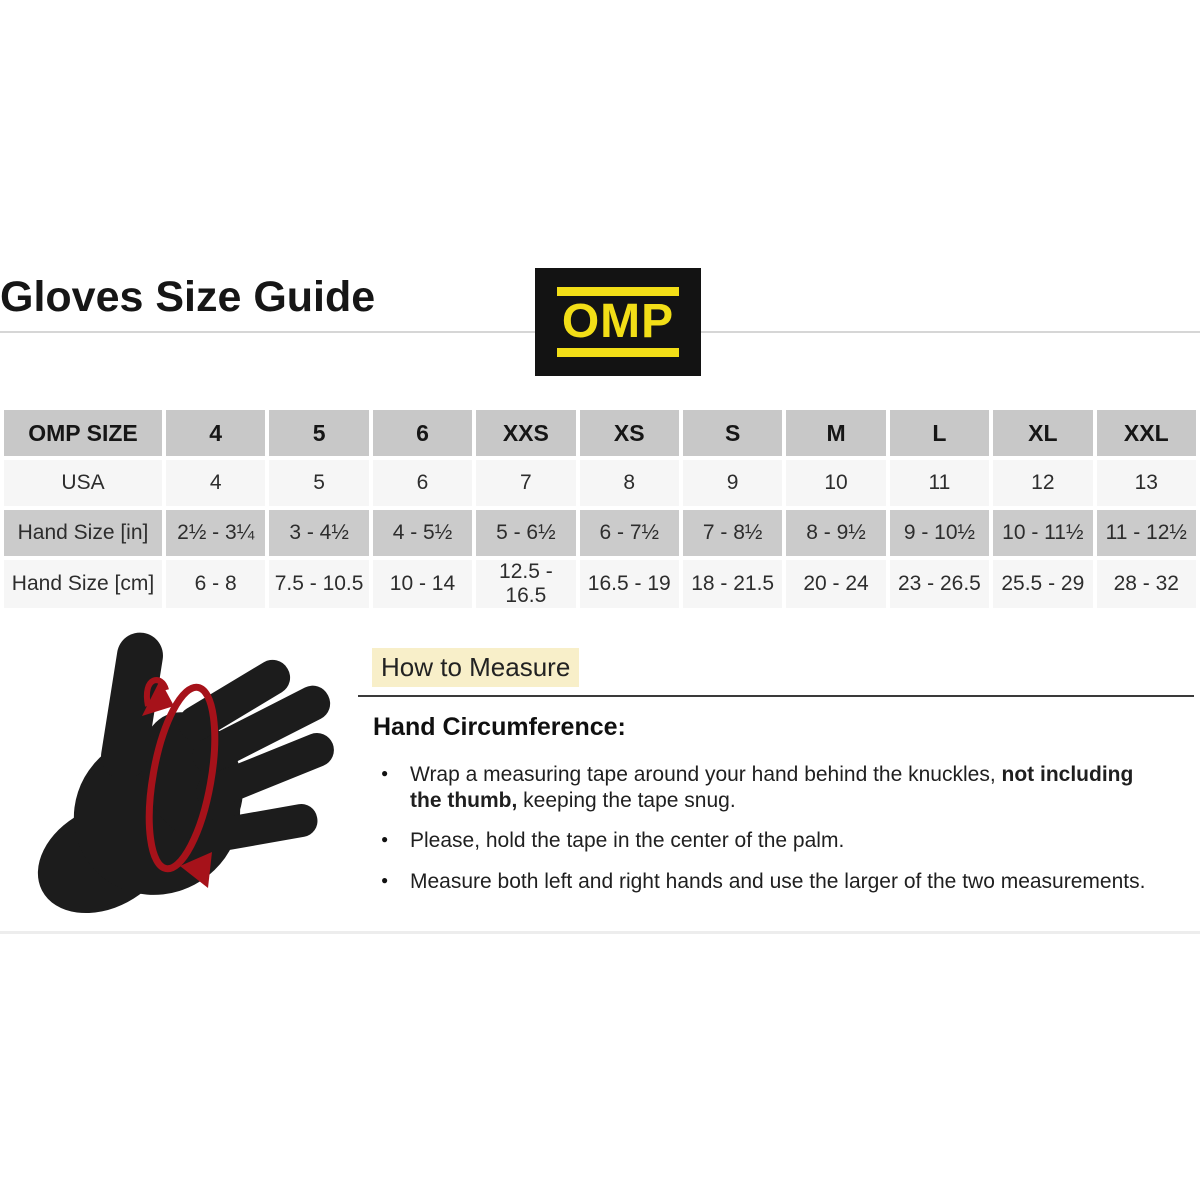 The height and width of the screenshot is (1200, 1200). Describe the element at coordinates (83, 483) in the screenshot. I see `row-label: USA` at that location.